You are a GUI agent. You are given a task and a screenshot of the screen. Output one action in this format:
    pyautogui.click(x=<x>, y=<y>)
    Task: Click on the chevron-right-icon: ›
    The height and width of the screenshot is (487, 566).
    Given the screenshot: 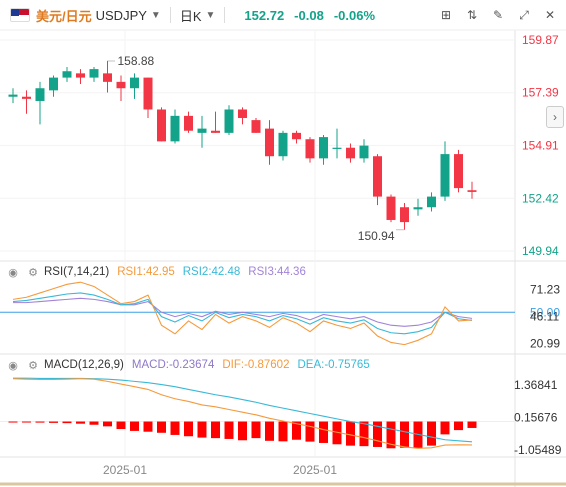 What is the action you would take?
    pyautogui.click(x=555, y=117)
    